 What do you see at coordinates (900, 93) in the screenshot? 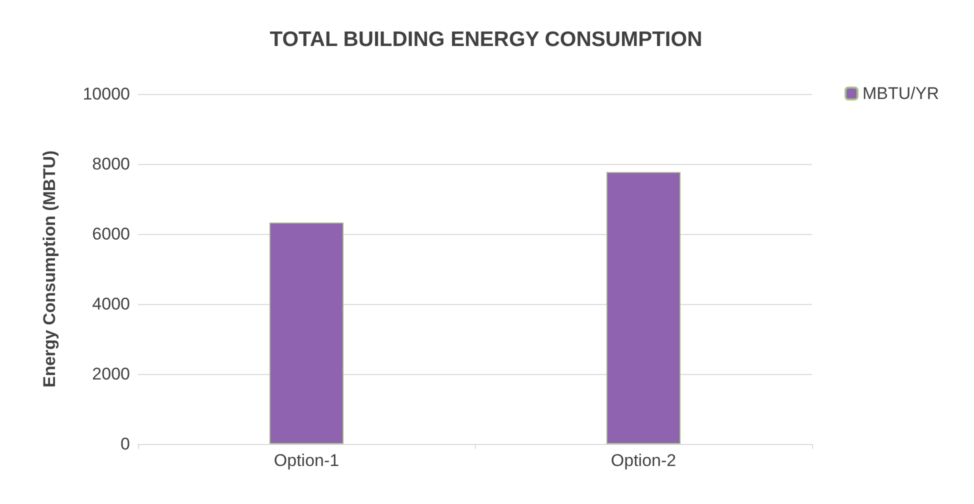
I see `legend-label: MBTU/YR` at bounding box center [900, 93].